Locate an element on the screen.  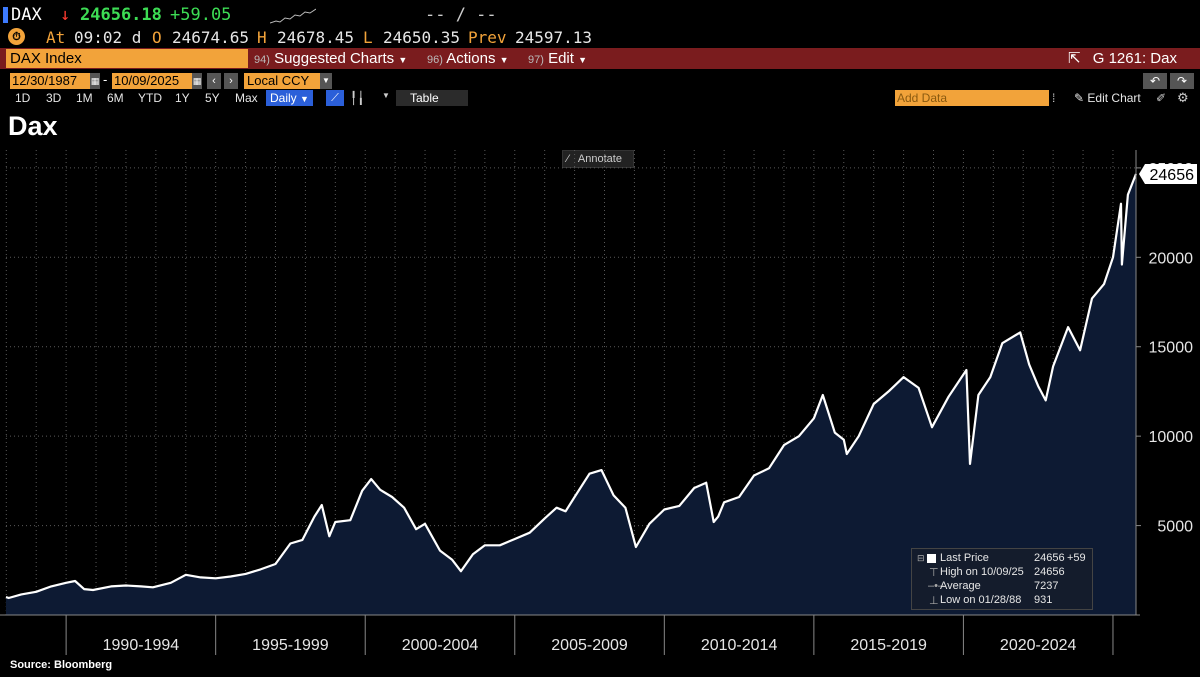
add-data-input: Add Data is located at coordinates (972, 98).